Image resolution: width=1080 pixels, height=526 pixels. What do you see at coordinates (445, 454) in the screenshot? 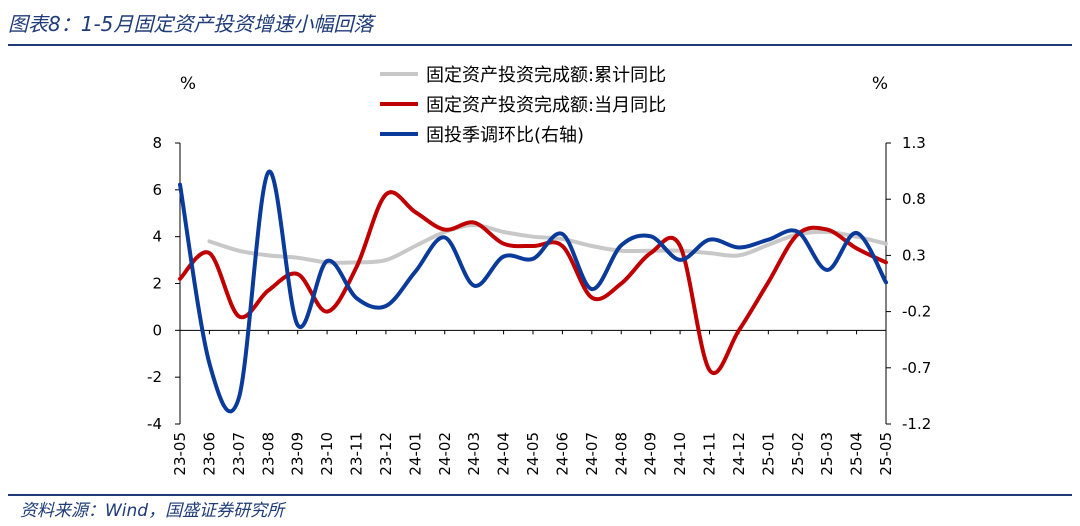
I see `x-tick-label: 24-02` at bounding box center [445, 454].